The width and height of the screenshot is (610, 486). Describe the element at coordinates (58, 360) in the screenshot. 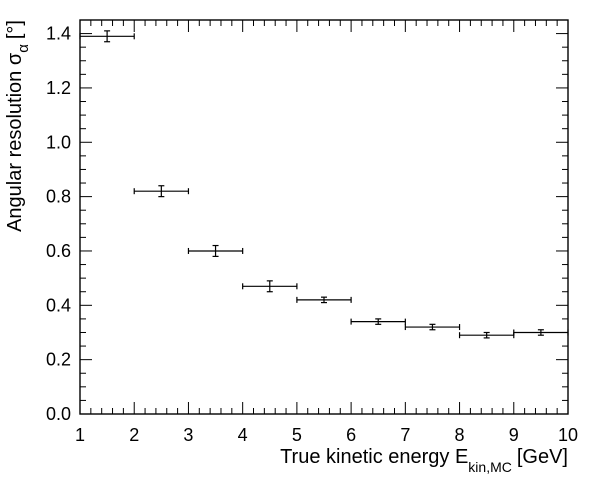

I see `y-tick-label: 0.2` at that location.